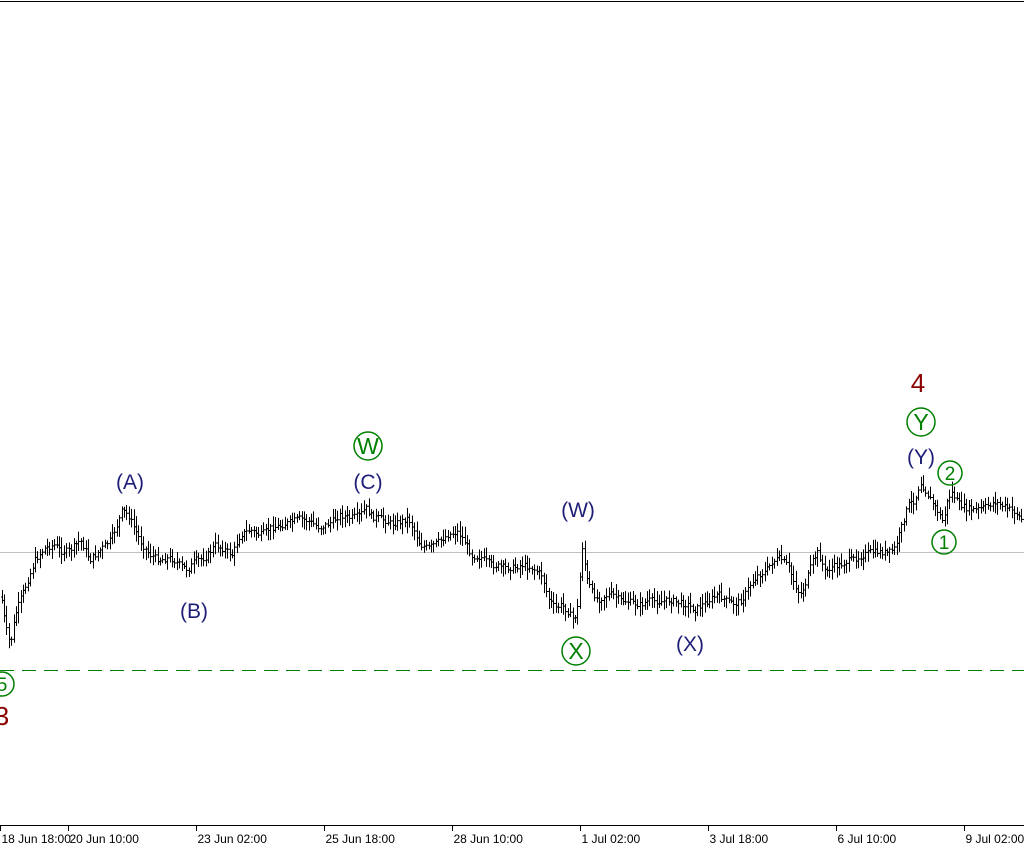 This screenshot has width=1024, height=857. What do you see at coordinates (739, 839) in the screenshot?
I see `x-tick-label: 3 Jul 18:00` at bounding box center [739, 839].